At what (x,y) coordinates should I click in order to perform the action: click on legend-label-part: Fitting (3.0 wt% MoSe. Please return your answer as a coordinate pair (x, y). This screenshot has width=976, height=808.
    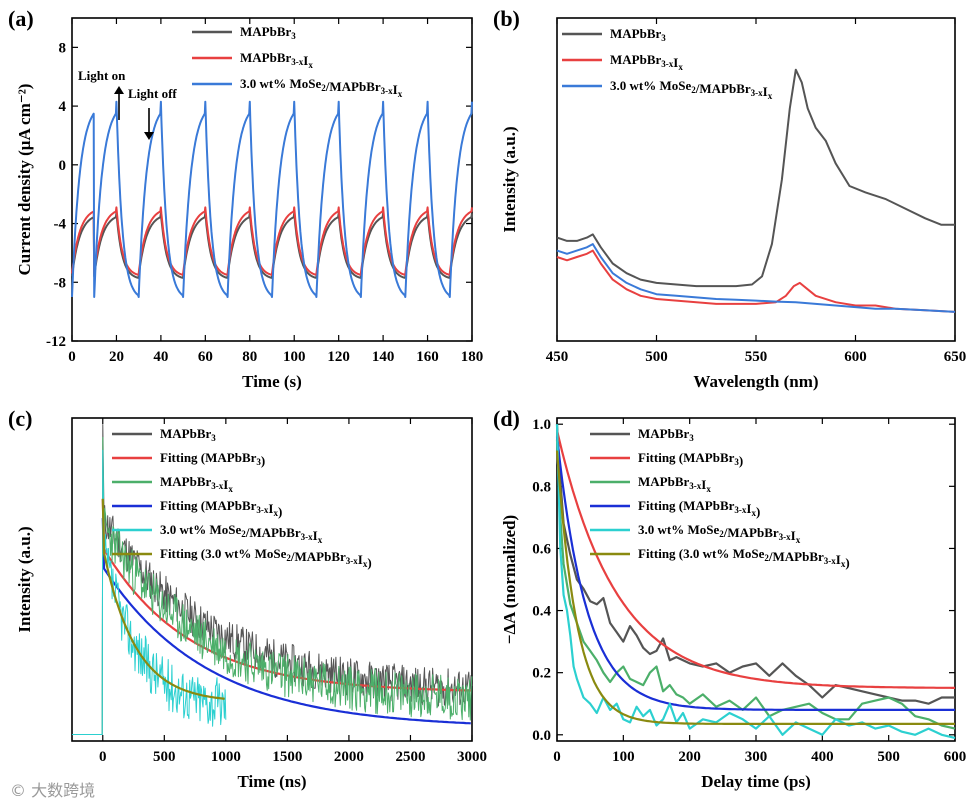
    Looking at the image, I should click on (223, 553).